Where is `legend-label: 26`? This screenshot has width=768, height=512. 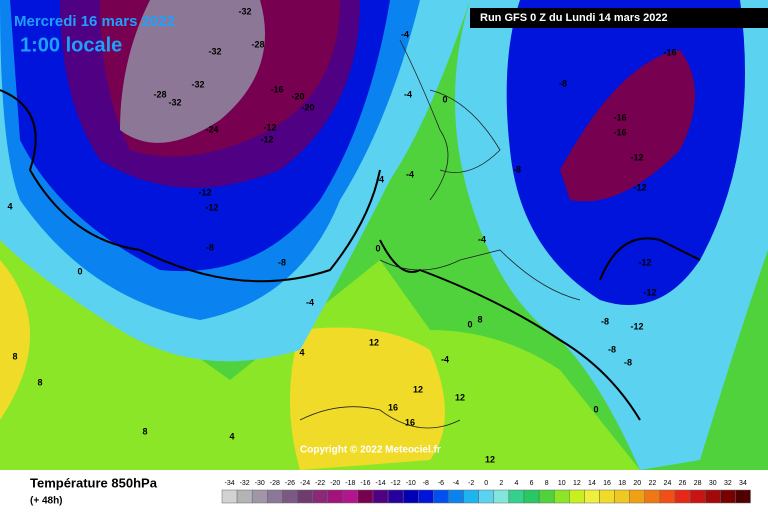
legend-label: 26 is located at coordinates (683, 483).